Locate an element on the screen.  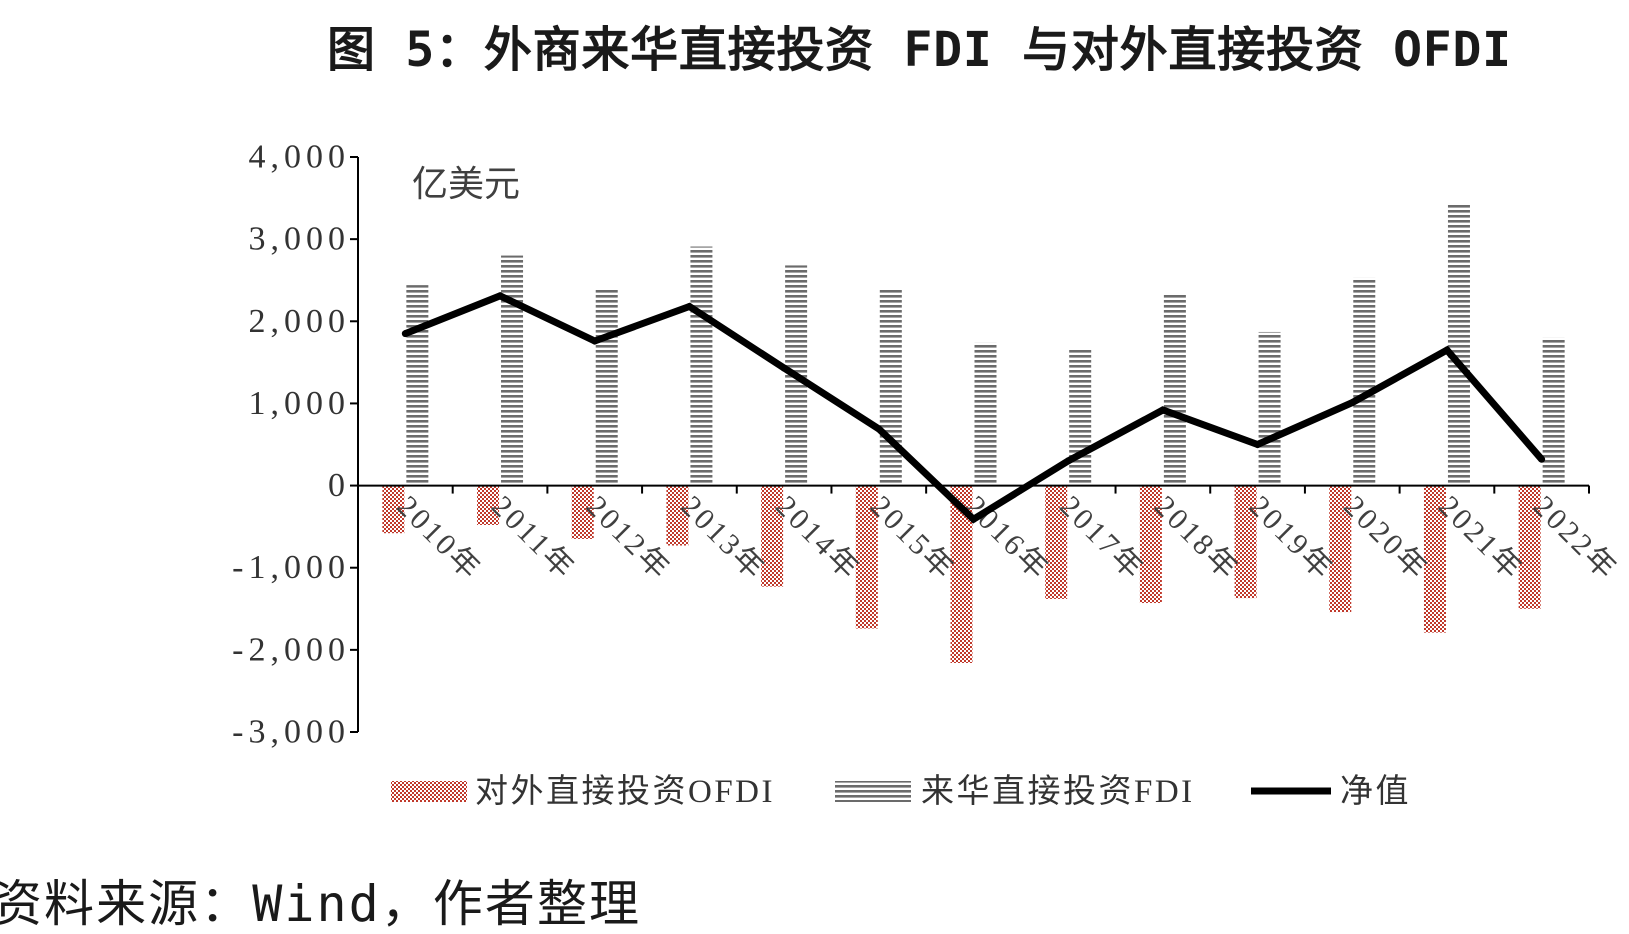
legend-label-fdi: 来华直接投资FDI is located at coordinates (1058, 791).